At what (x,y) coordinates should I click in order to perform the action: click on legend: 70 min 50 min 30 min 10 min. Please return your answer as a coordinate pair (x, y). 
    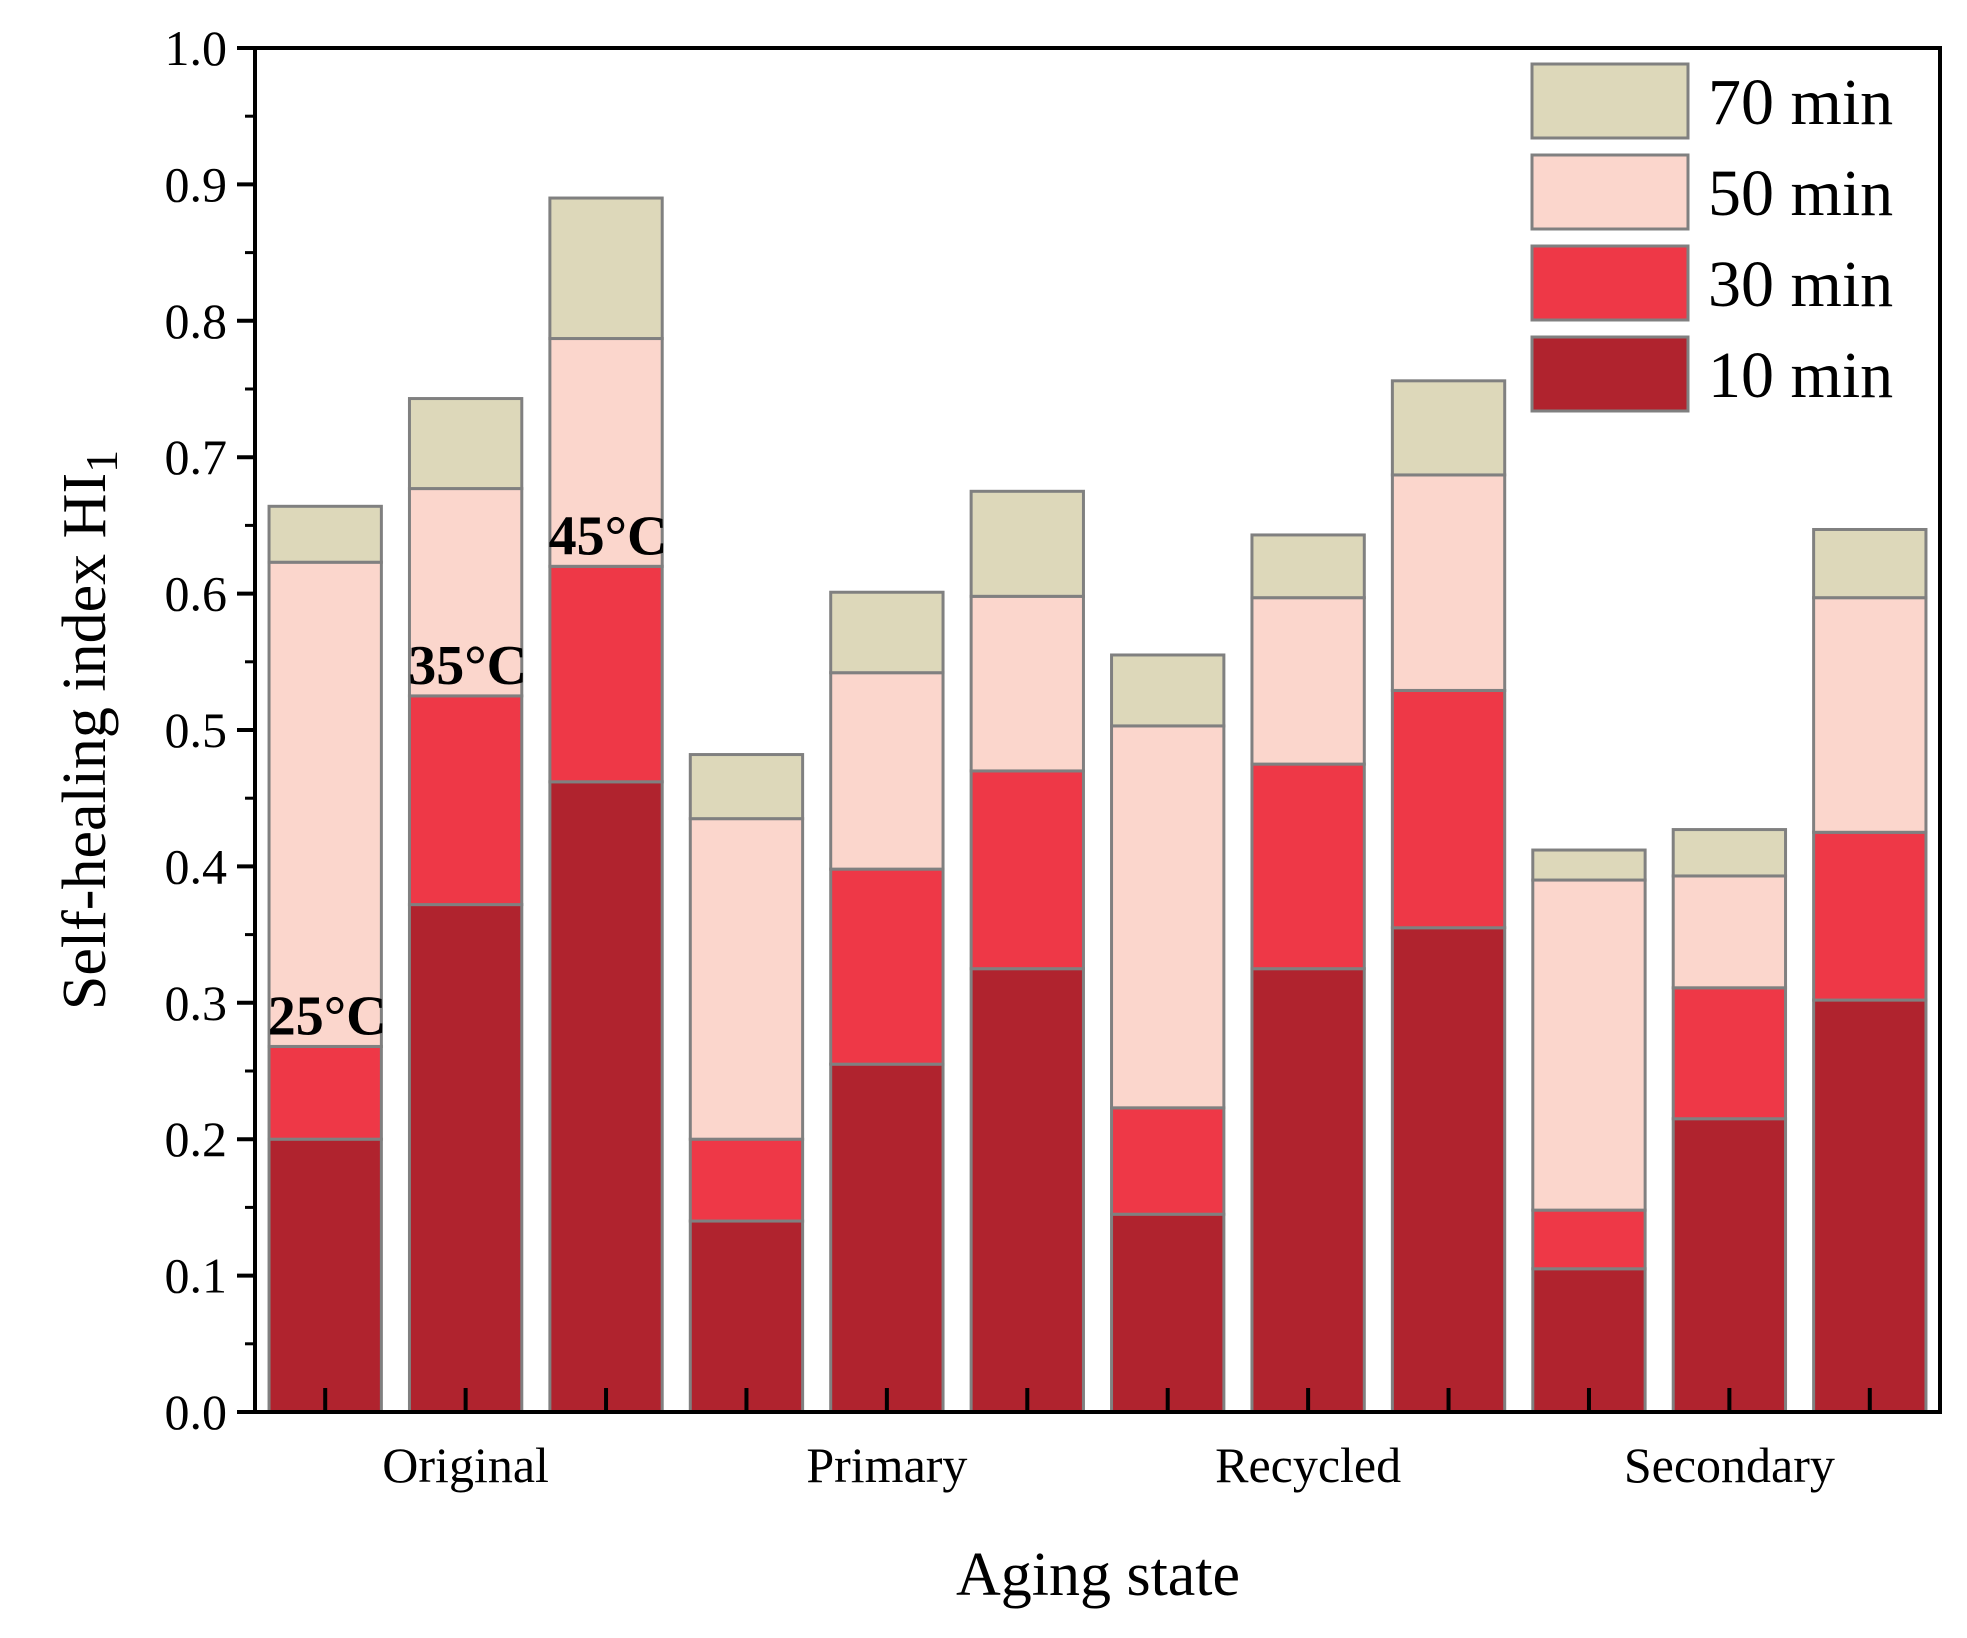
    Looking at the image, I should click on (1711, 237).